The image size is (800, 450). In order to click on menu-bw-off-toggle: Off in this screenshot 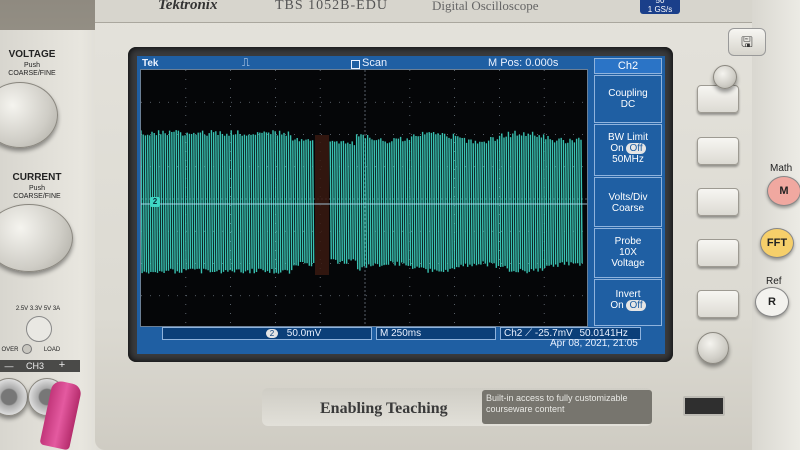, I will do `click(635, 148)`.